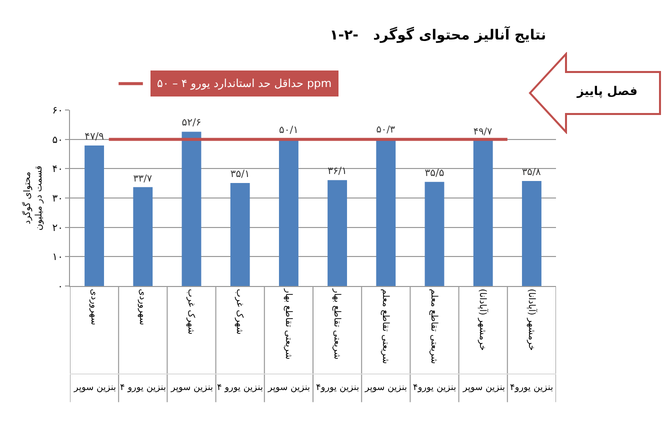  What do you see at coordinates (192, 123) in the screenshot?
I see `data-label: ۵۲/۶` at bounding box center [192, 123].